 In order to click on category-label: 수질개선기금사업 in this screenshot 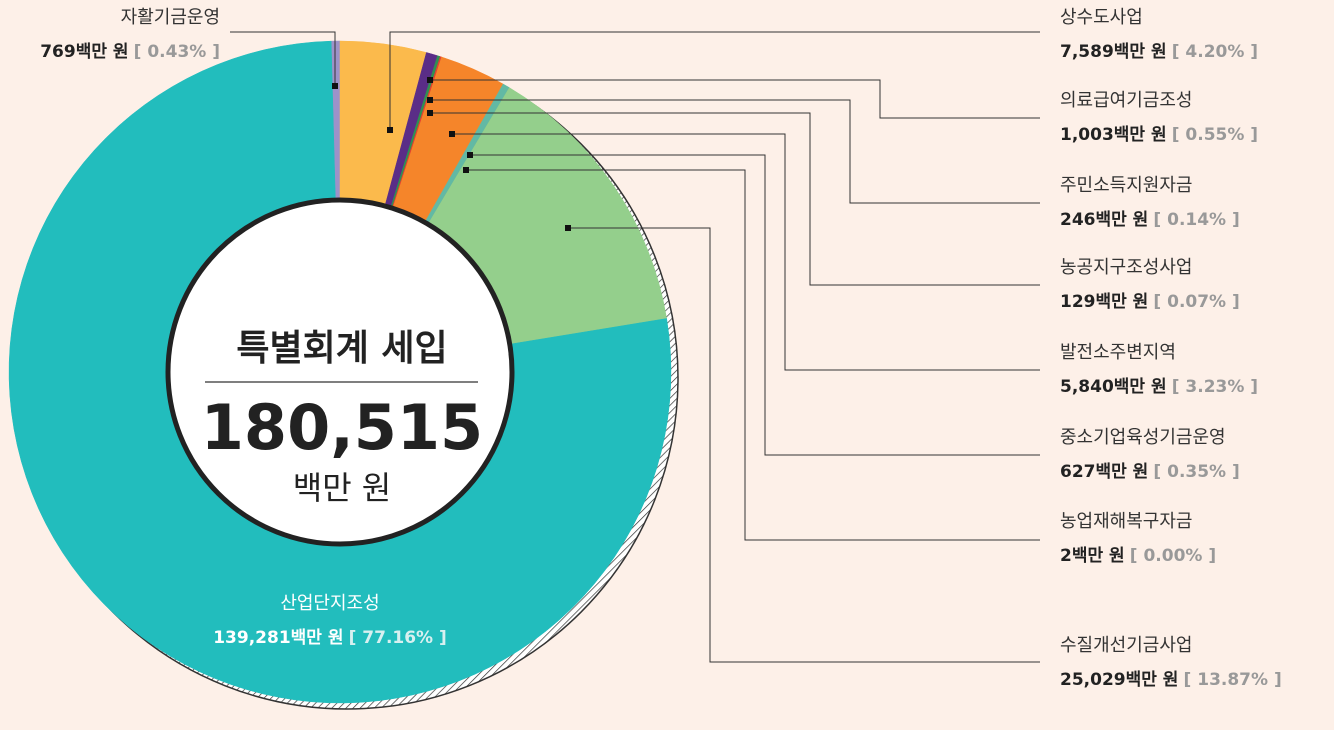, I will do `click(1126, 645)`.